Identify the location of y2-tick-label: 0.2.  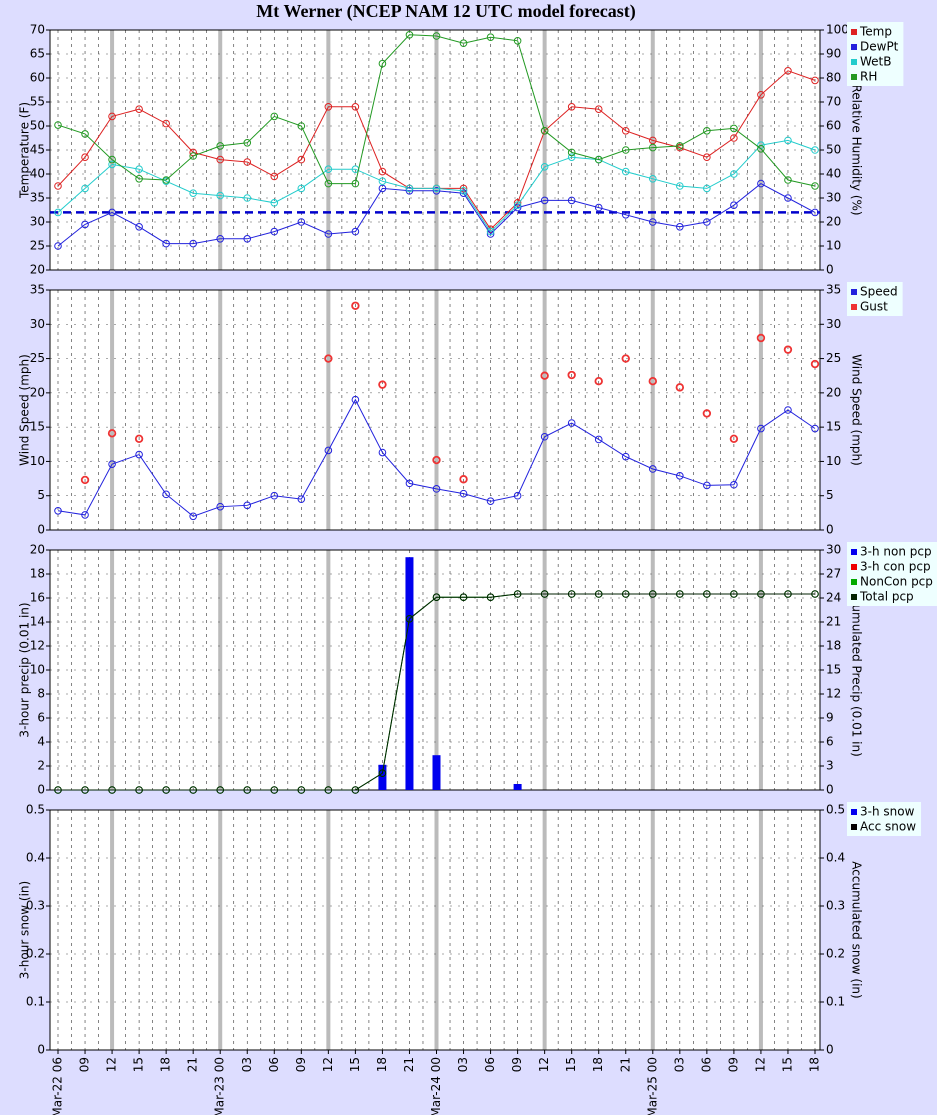
(835, 954).